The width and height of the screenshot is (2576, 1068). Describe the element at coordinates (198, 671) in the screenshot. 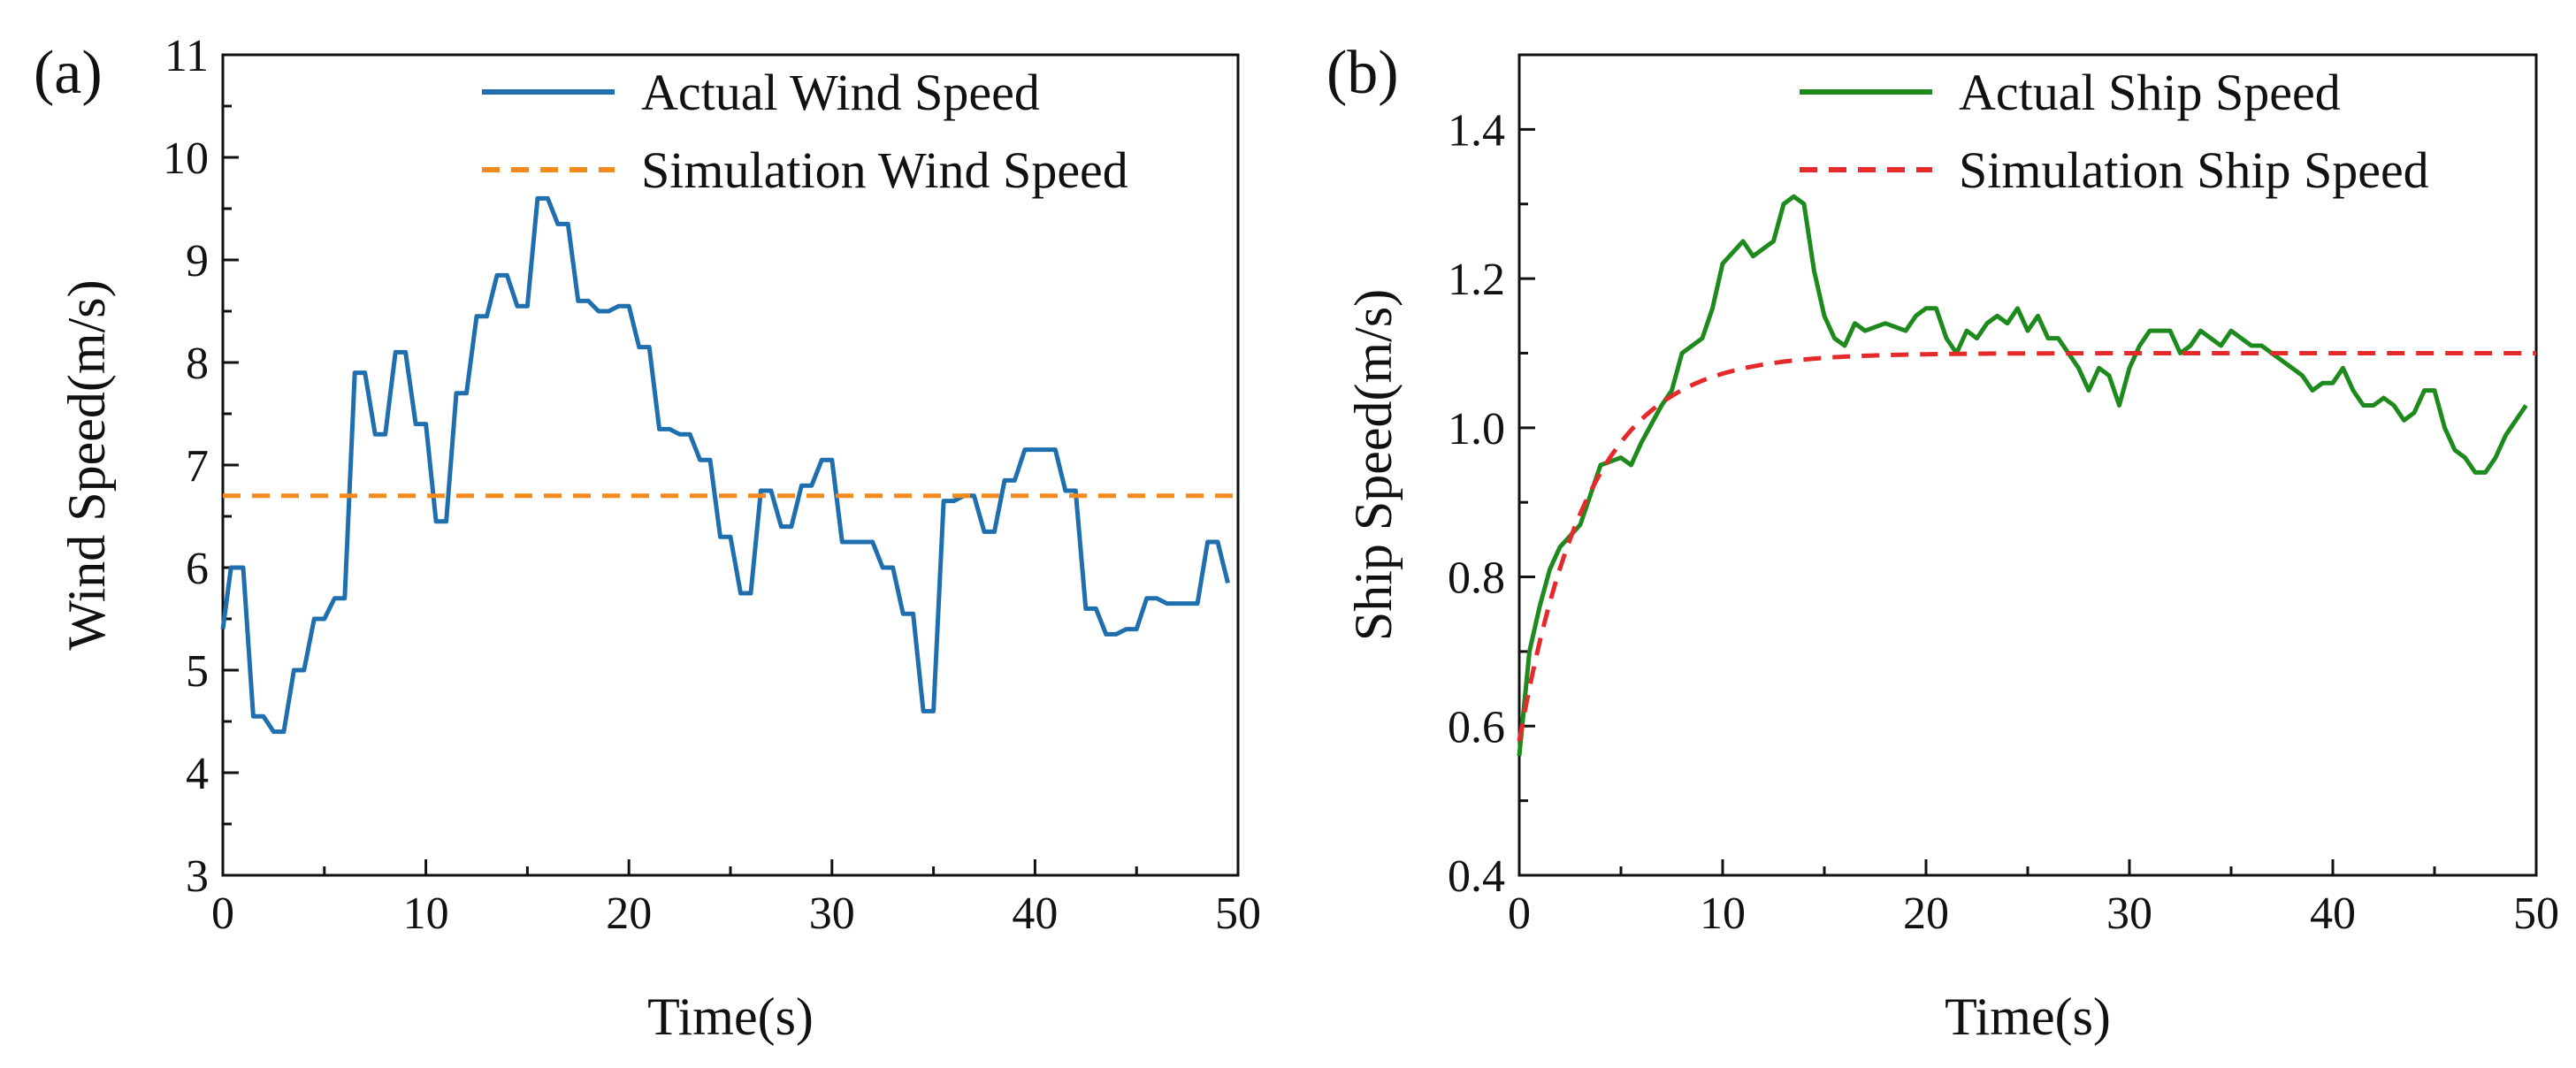

I see `wind-y-tick-label: 5` at that location.